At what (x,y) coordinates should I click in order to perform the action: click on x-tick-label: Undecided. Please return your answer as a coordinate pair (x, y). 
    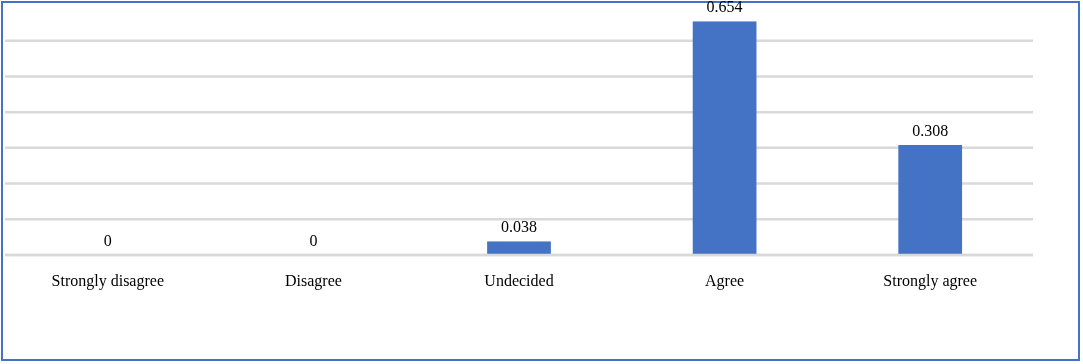
    Looking at the image, I should click on (519, 280).